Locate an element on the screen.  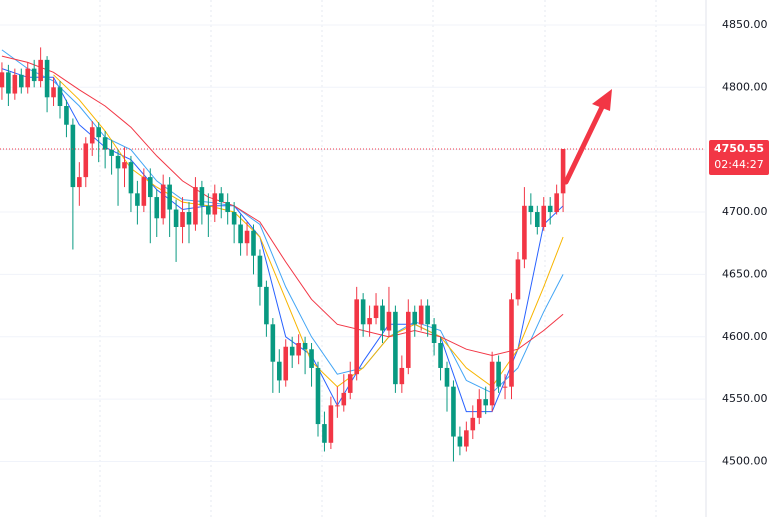
y-tick-label: 4550.00 is located at coordinates (745, 398).